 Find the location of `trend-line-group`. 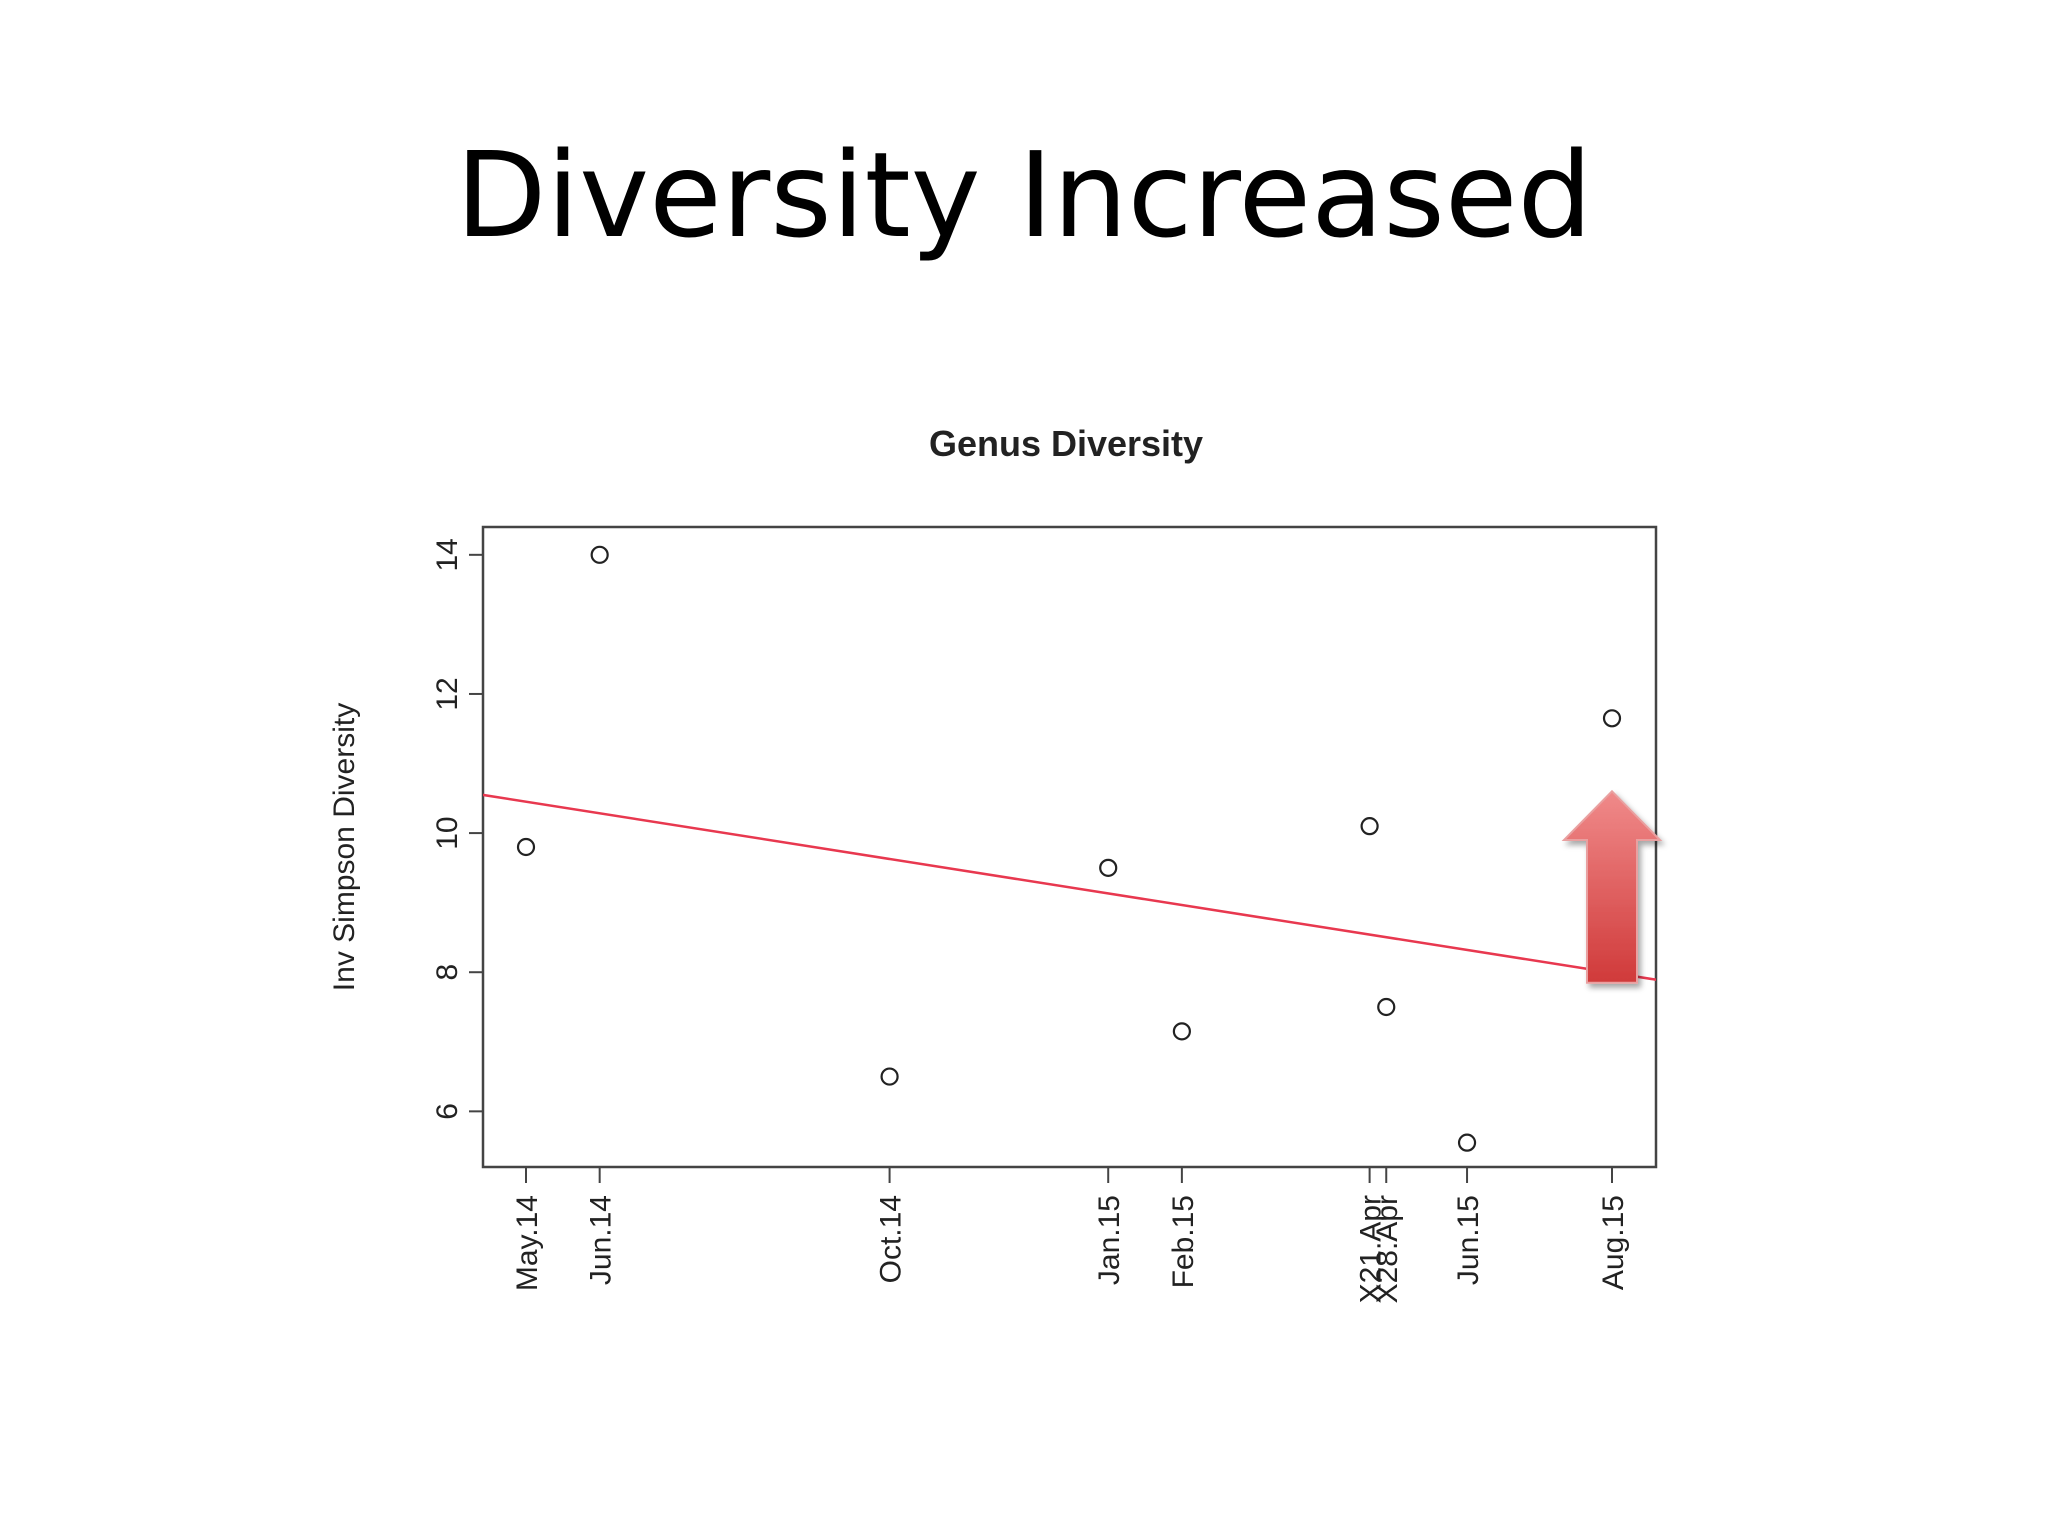

trend-line-group is located at coordinates (1069, 887).